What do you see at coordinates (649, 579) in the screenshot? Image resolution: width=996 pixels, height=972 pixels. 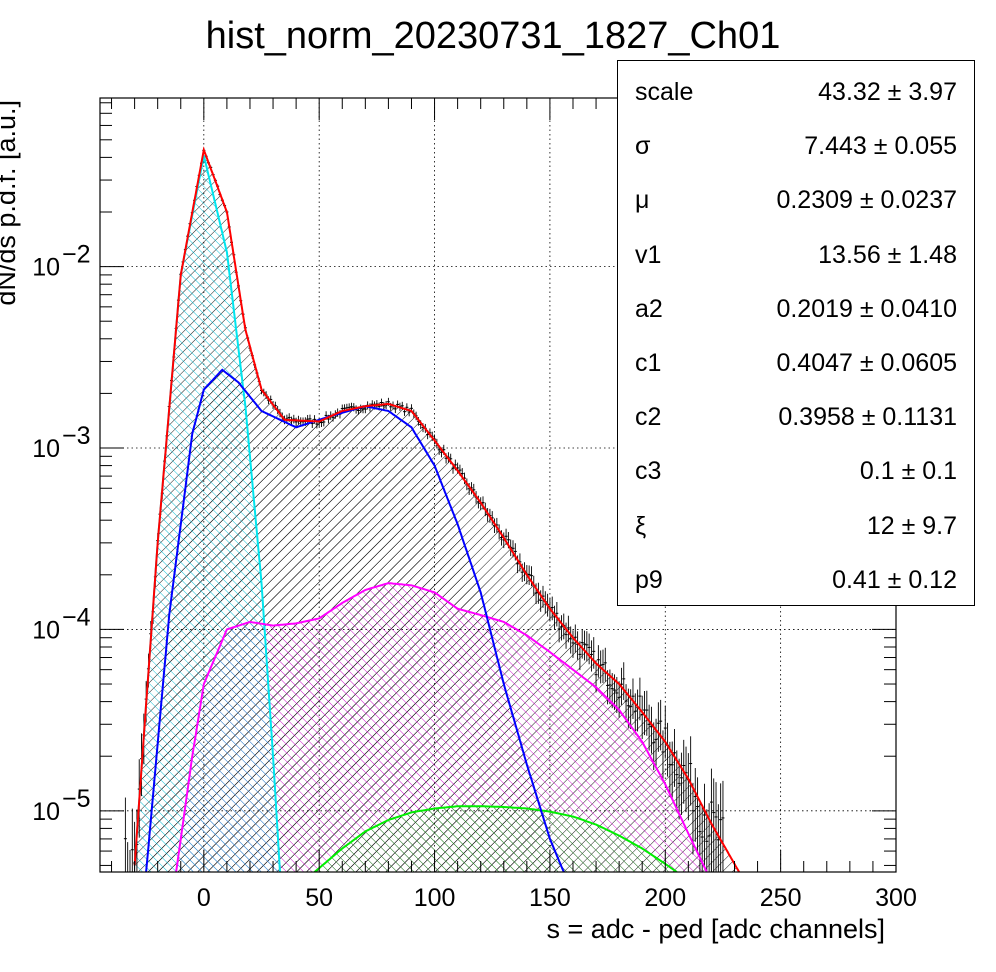 I see `stat-name: p9` at bounding box center [649, 579].